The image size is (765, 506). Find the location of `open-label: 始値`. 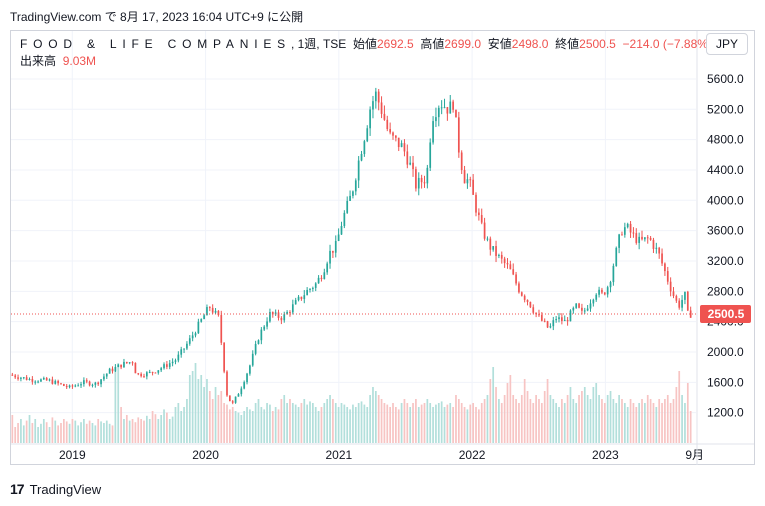

open-label: 始値 is located at coordinates (364, 44).